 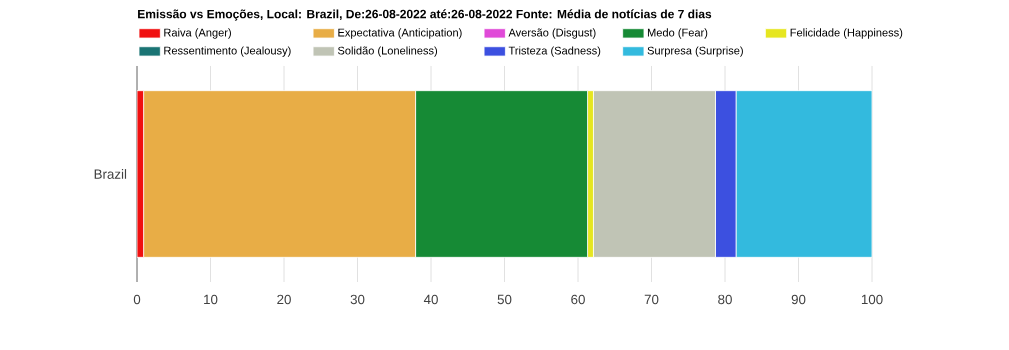 I want to click on x-tick-label: 0, so click(x=137, y=299).